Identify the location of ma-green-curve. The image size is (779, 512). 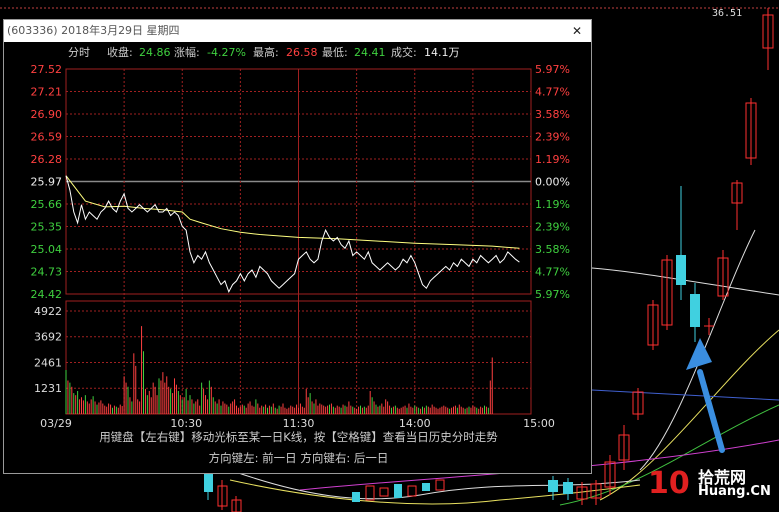
(669, 455).